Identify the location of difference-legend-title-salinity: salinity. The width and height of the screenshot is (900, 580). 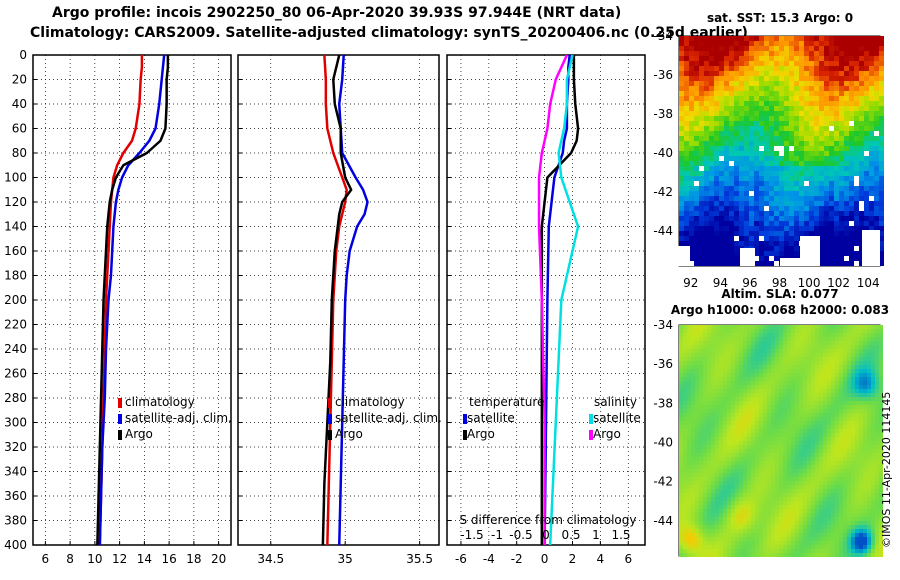
(615, 402).